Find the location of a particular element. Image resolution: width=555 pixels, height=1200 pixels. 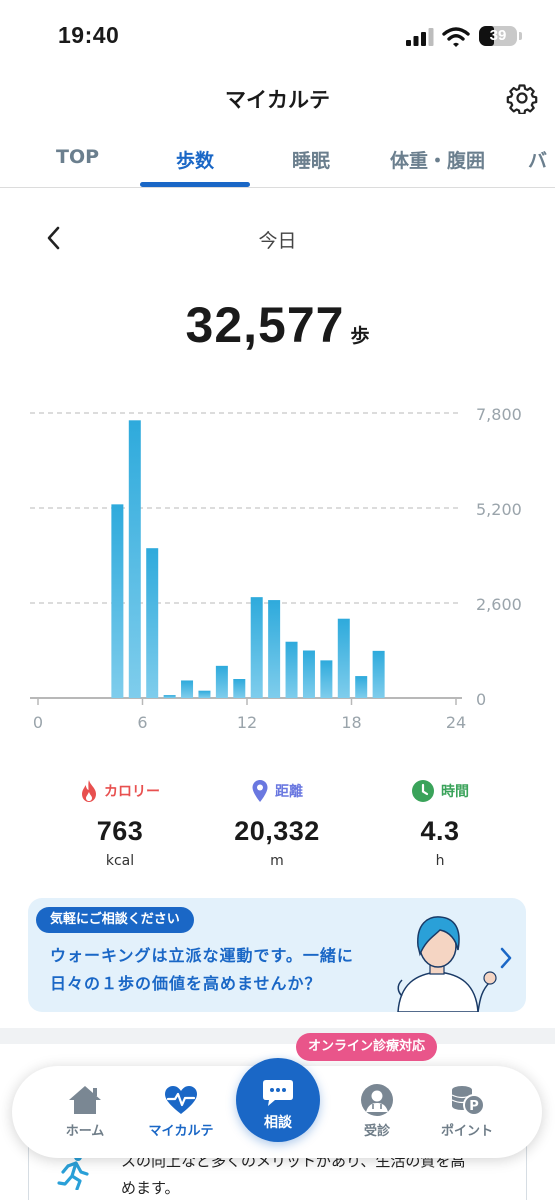

tab-top: TOP is located at coordinates (78, 157).